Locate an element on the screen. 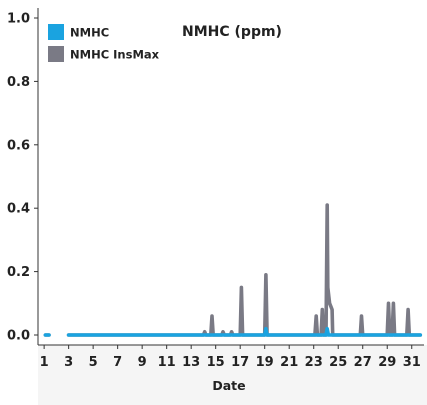 Image resolution: width=427 pixels, height=405 pixels. legend: NMHC NMHC InsMax is located at coordinates (104, 43).